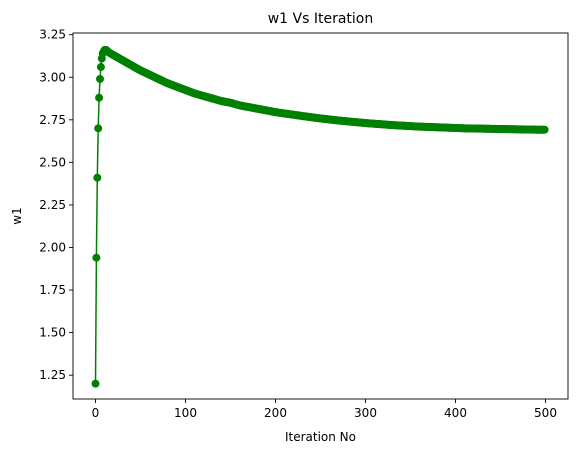 The image size is (576, 453). Describe the element at coordinates (545, 413) in the screenshot. I see `x-tick-label: 500` at that location.